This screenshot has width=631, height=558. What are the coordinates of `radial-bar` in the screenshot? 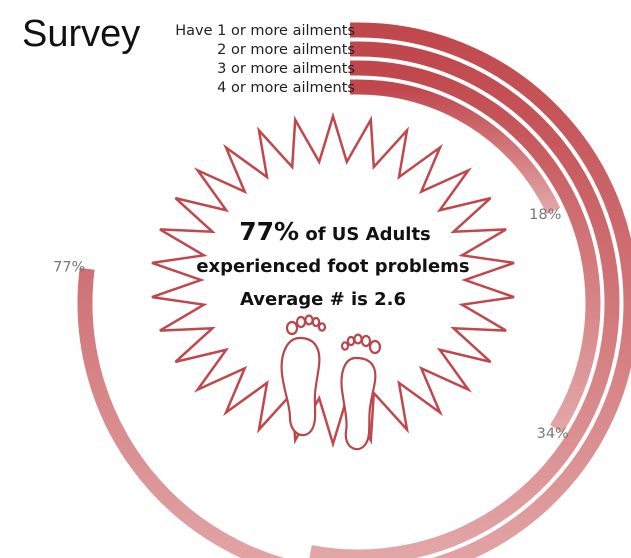 It's located at (455, 147).